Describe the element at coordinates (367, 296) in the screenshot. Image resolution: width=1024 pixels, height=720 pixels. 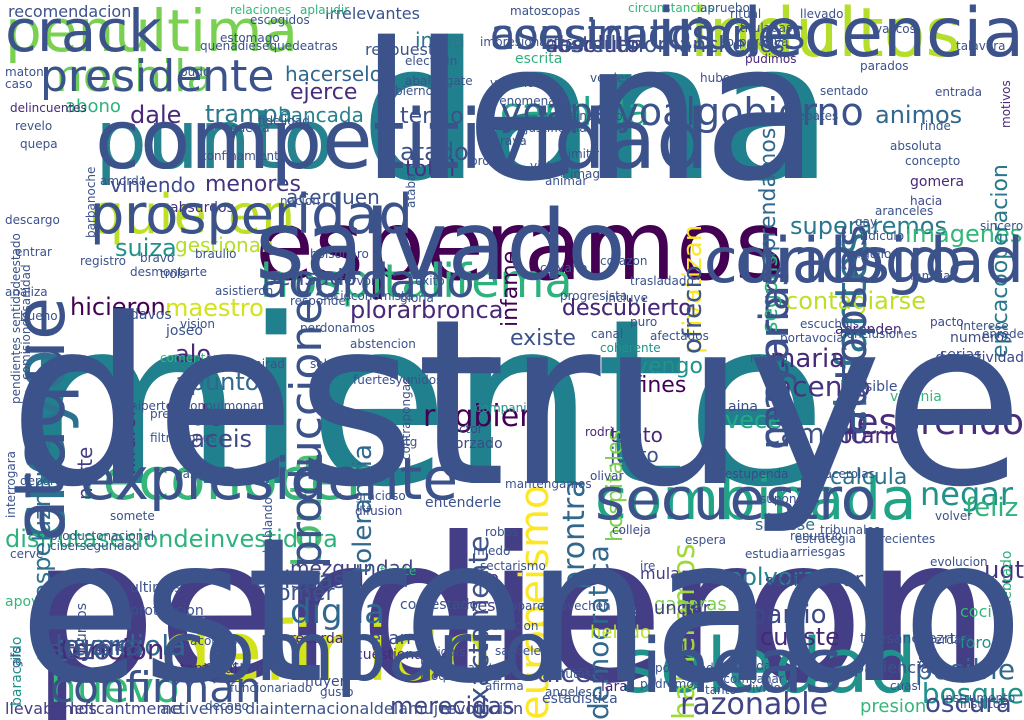
I see `word-socioconomista: socioconomista` at that location.